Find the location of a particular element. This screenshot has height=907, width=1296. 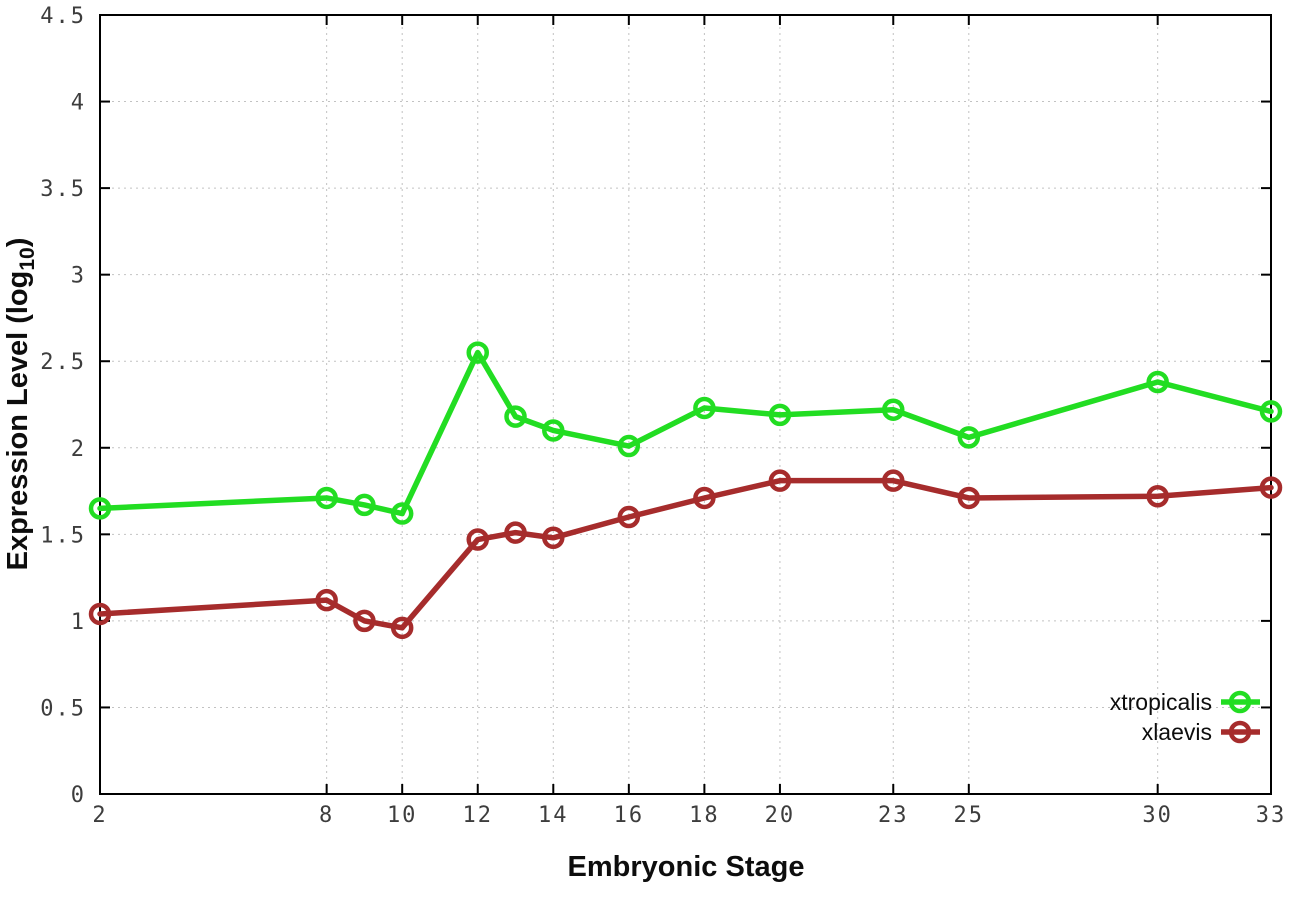

x-tick-label-23: 23 is located at coordinates (893, 815).